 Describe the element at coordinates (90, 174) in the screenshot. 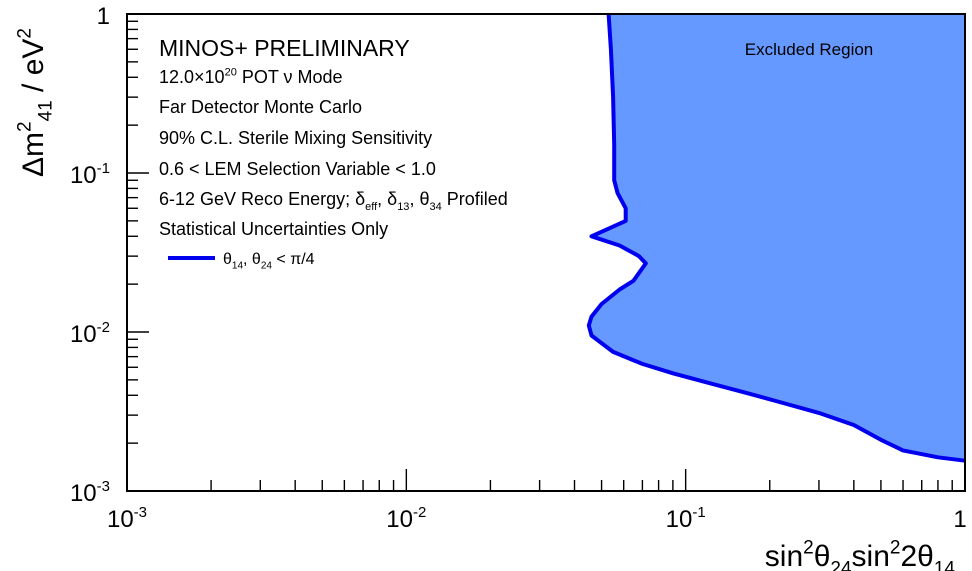

I see `y-tick-label: 10⁻¹` at that location.